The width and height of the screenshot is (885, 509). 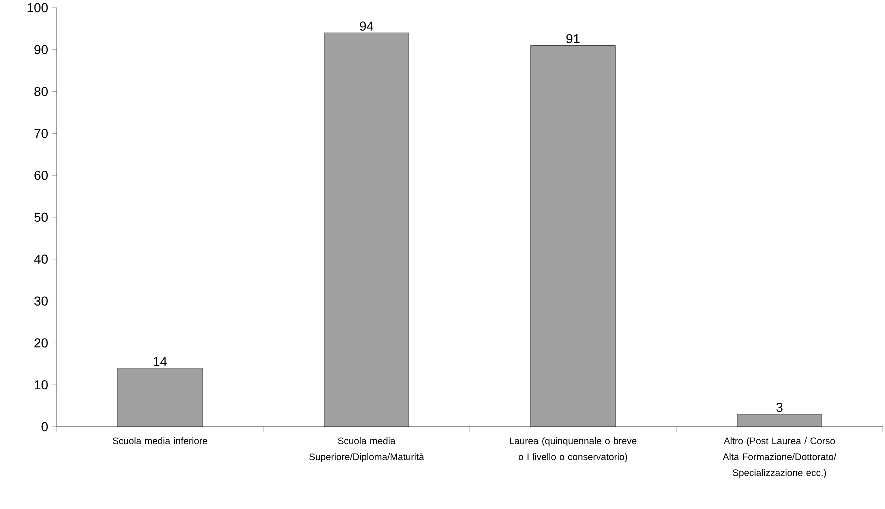 What do you see at coordinates (161, 361) in the screenshot?
I see `data-label: 14` at bounding box center [161, 361].